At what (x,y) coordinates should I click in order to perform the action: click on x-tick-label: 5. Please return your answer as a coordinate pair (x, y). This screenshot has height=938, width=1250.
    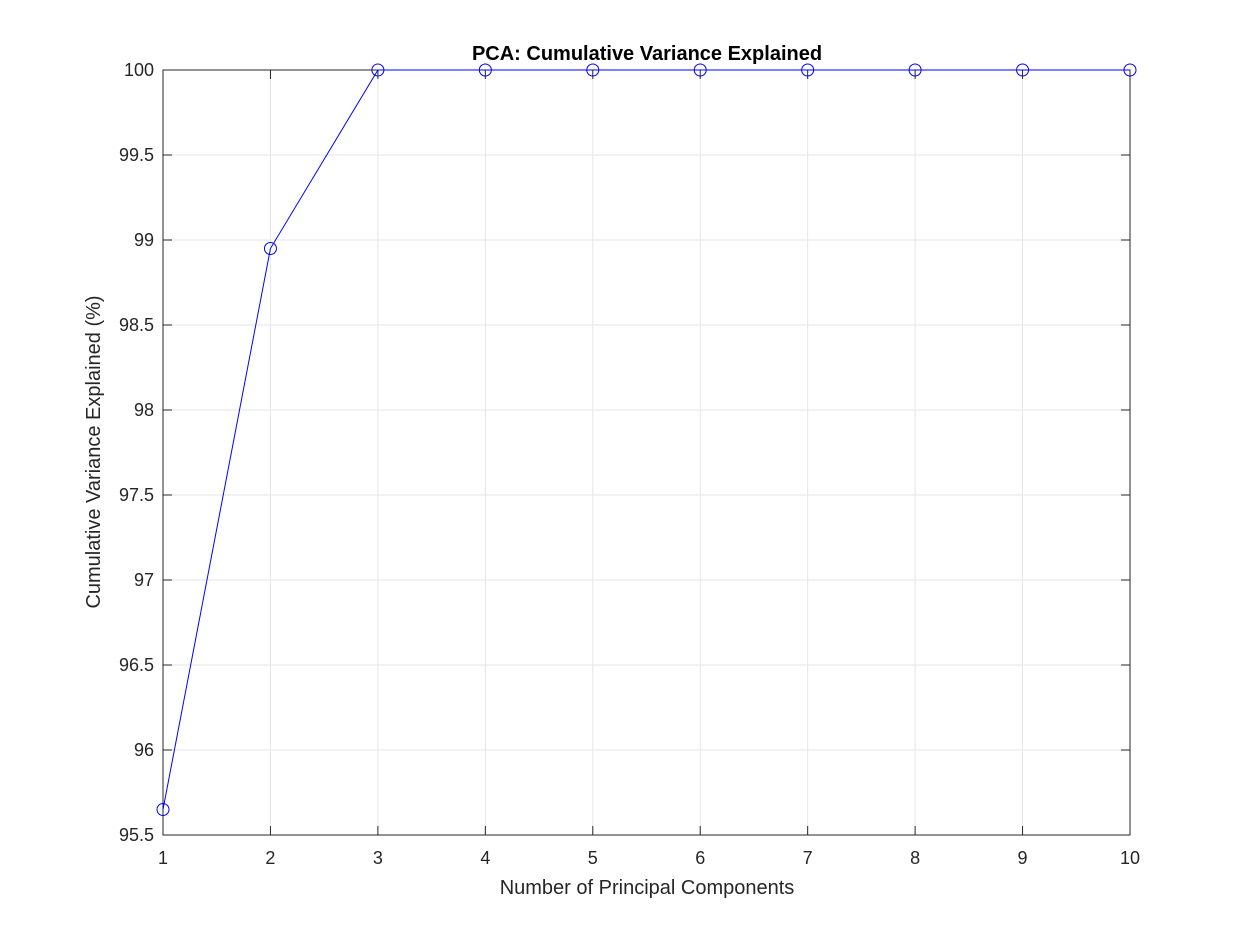
    Looking at the image, I should click on (593, 858).